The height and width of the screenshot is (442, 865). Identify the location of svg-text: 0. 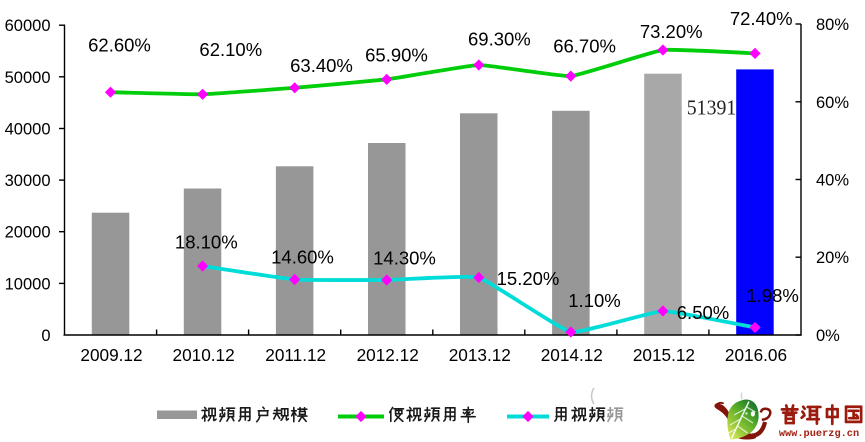
(45, 336).